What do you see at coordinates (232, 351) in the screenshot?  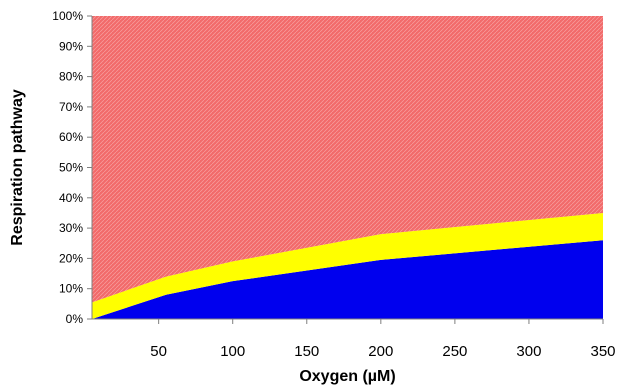 I see `x-tick-label: 100` at bounding box center [232, 351].